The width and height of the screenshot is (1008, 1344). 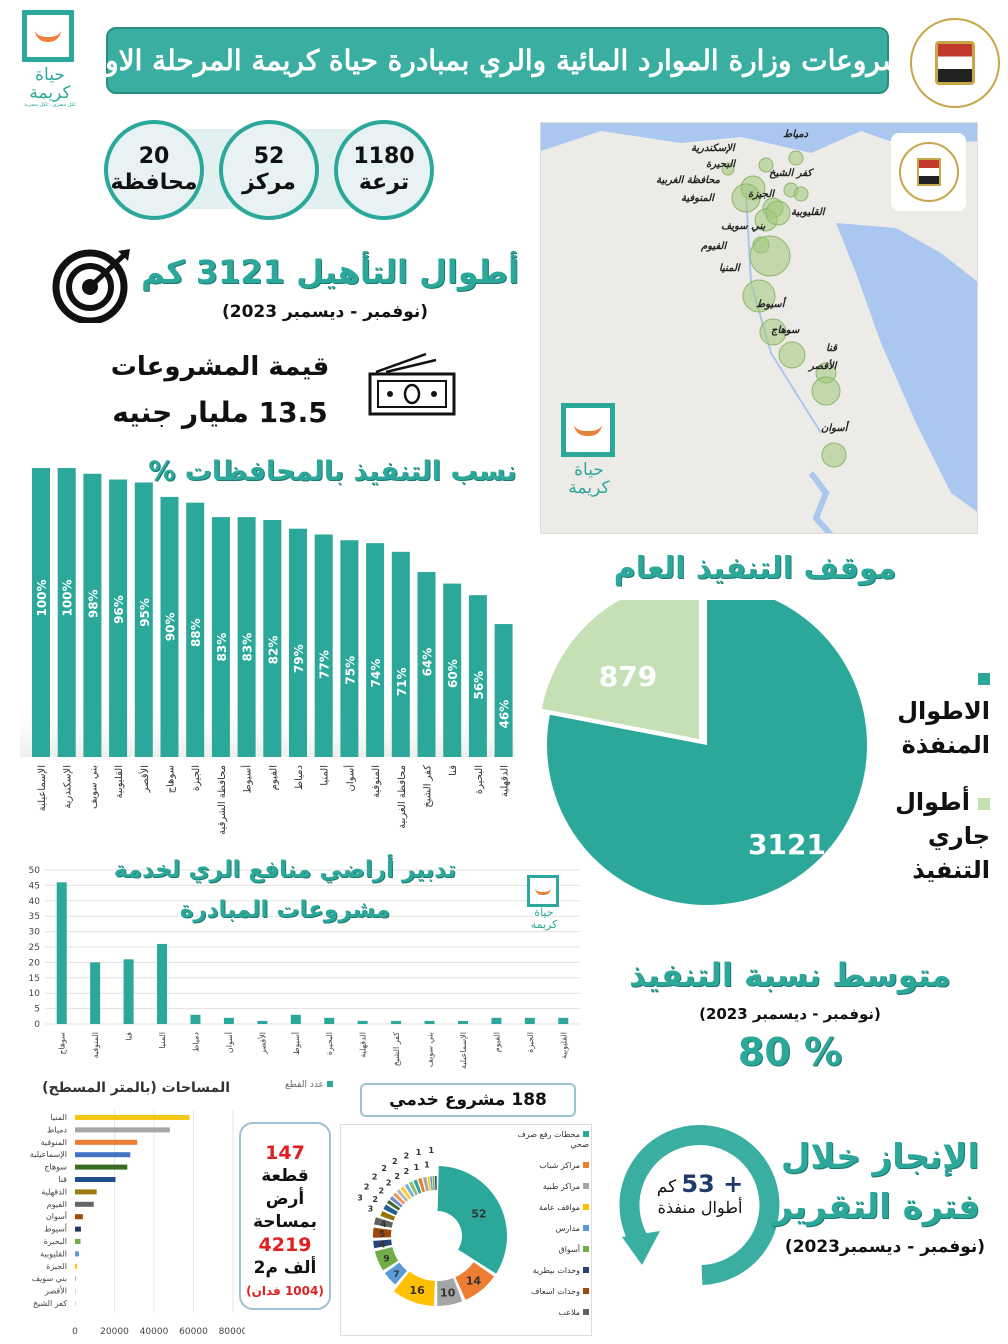 I want to click on bar-value-label: 71%, so click(x=402, y=681).